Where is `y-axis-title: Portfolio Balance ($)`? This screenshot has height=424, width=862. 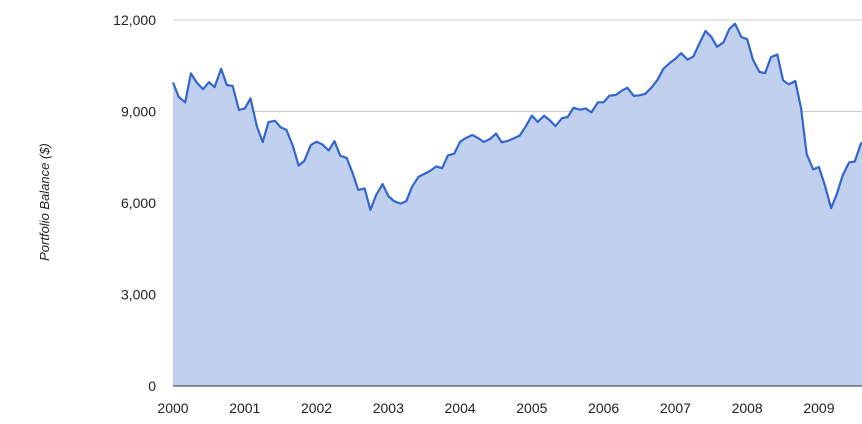 y-axis-title: Portfolio Balance ($) is located at coordinates (44, 202).